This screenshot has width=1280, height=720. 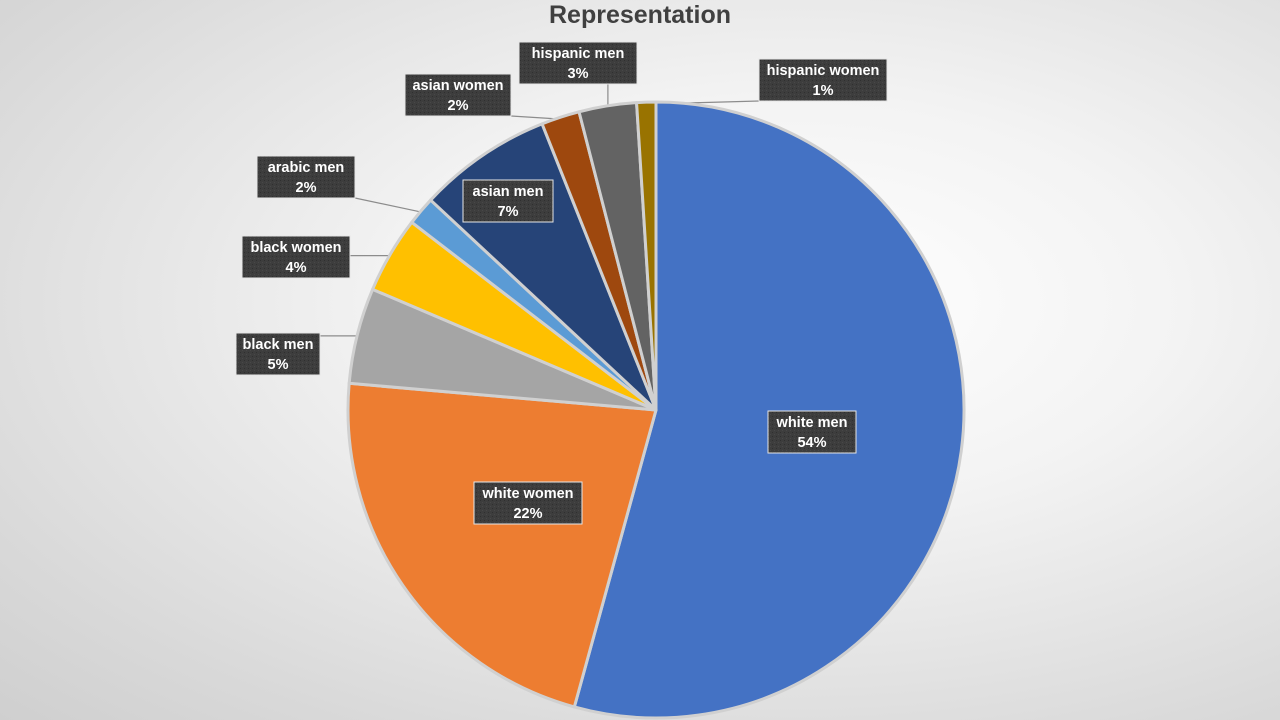 What do you see at coordinates (278, 365) in the screenshot?
I see `data-label-percent: 5%` at bounding box center [278, 365].